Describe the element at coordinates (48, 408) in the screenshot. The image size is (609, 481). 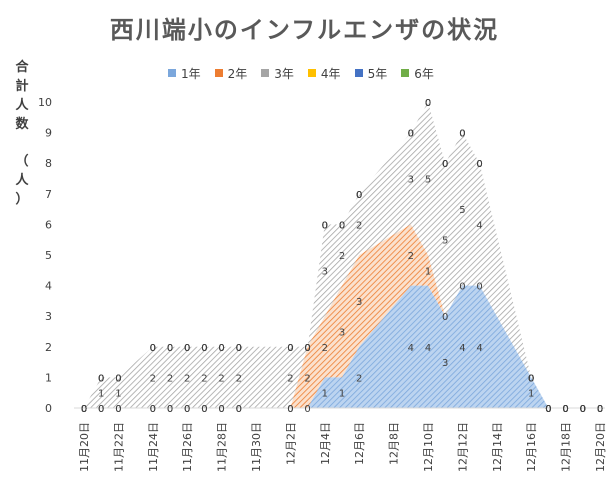
I see `y-tick-label: 0` at that location.